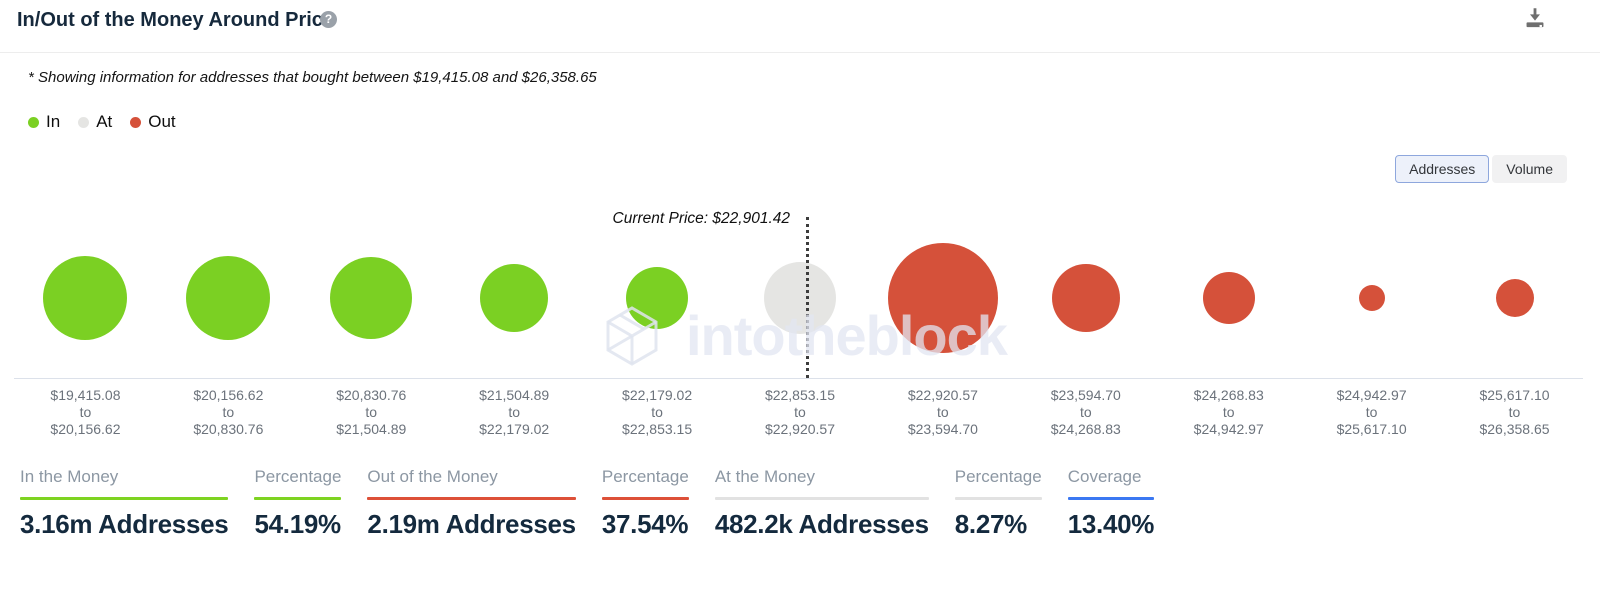  I want to click on stat-value: 37.54%, so click(645, 524).